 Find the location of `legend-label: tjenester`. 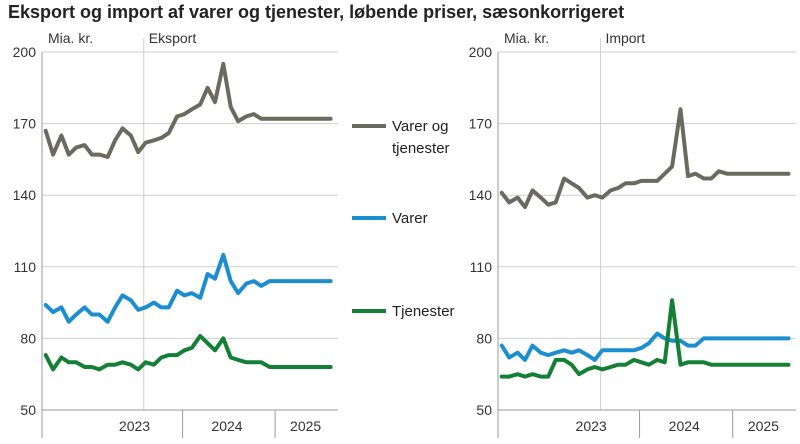

legend-label: tjenester is located at coordinates (421, 148).